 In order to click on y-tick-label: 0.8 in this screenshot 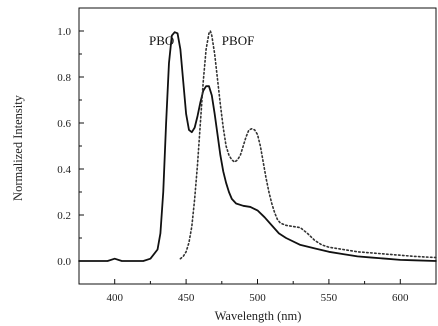, I will do `click(64, 78)`.